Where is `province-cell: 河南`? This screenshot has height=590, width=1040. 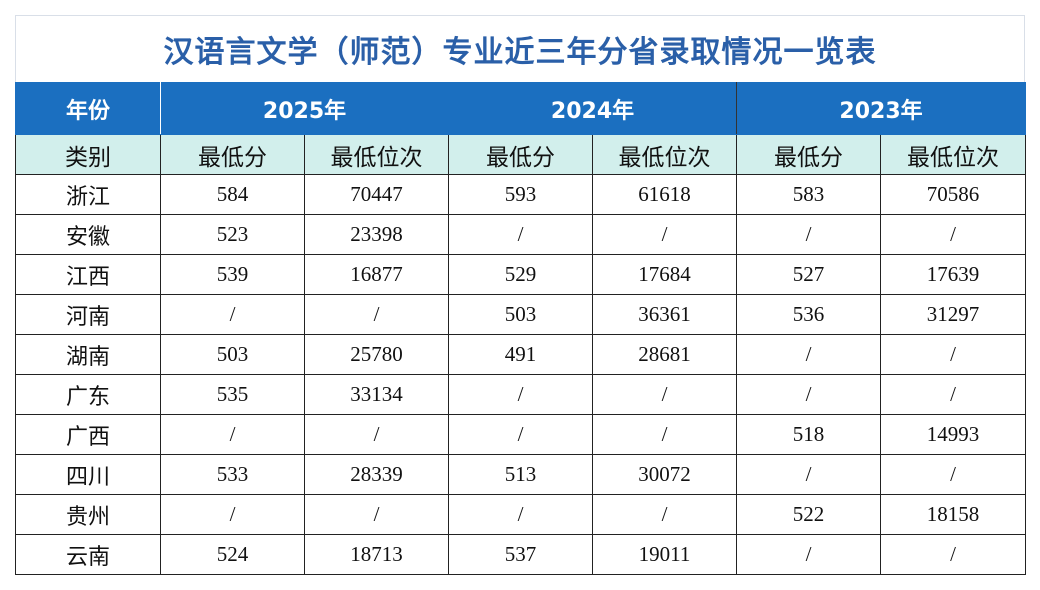
province-cell: 河南 is located at coordinates (88, 314).